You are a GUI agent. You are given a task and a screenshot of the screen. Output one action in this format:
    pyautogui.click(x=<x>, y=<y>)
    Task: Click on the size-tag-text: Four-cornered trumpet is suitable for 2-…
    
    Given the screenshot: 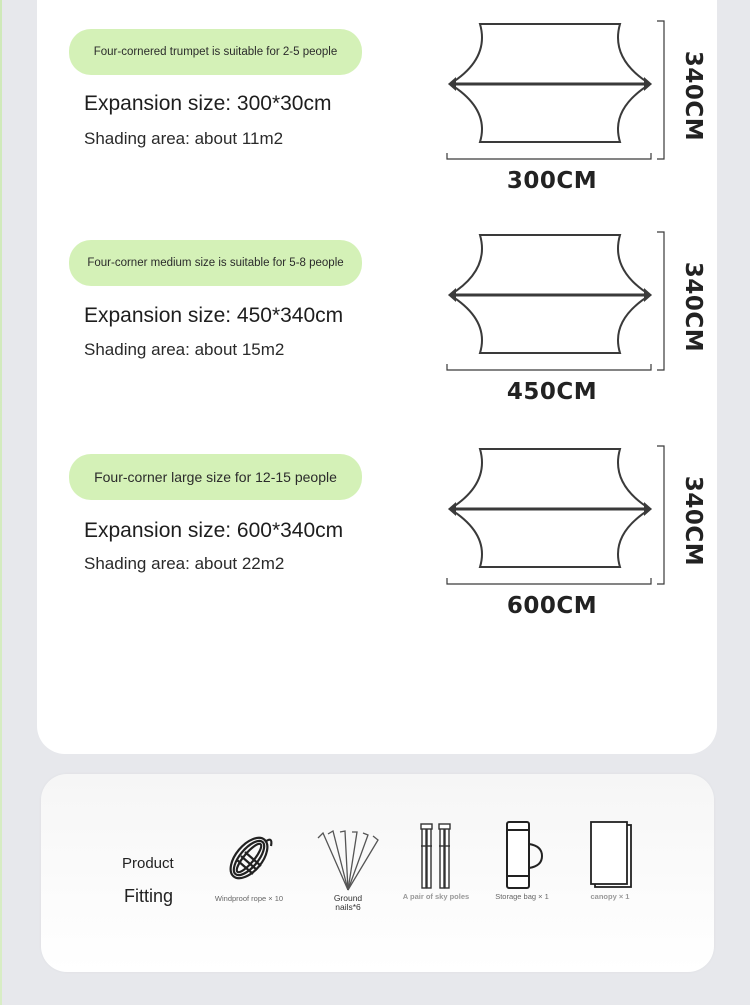 What is the action you would take?
    pyautogui.click(x=215, y=51)
    